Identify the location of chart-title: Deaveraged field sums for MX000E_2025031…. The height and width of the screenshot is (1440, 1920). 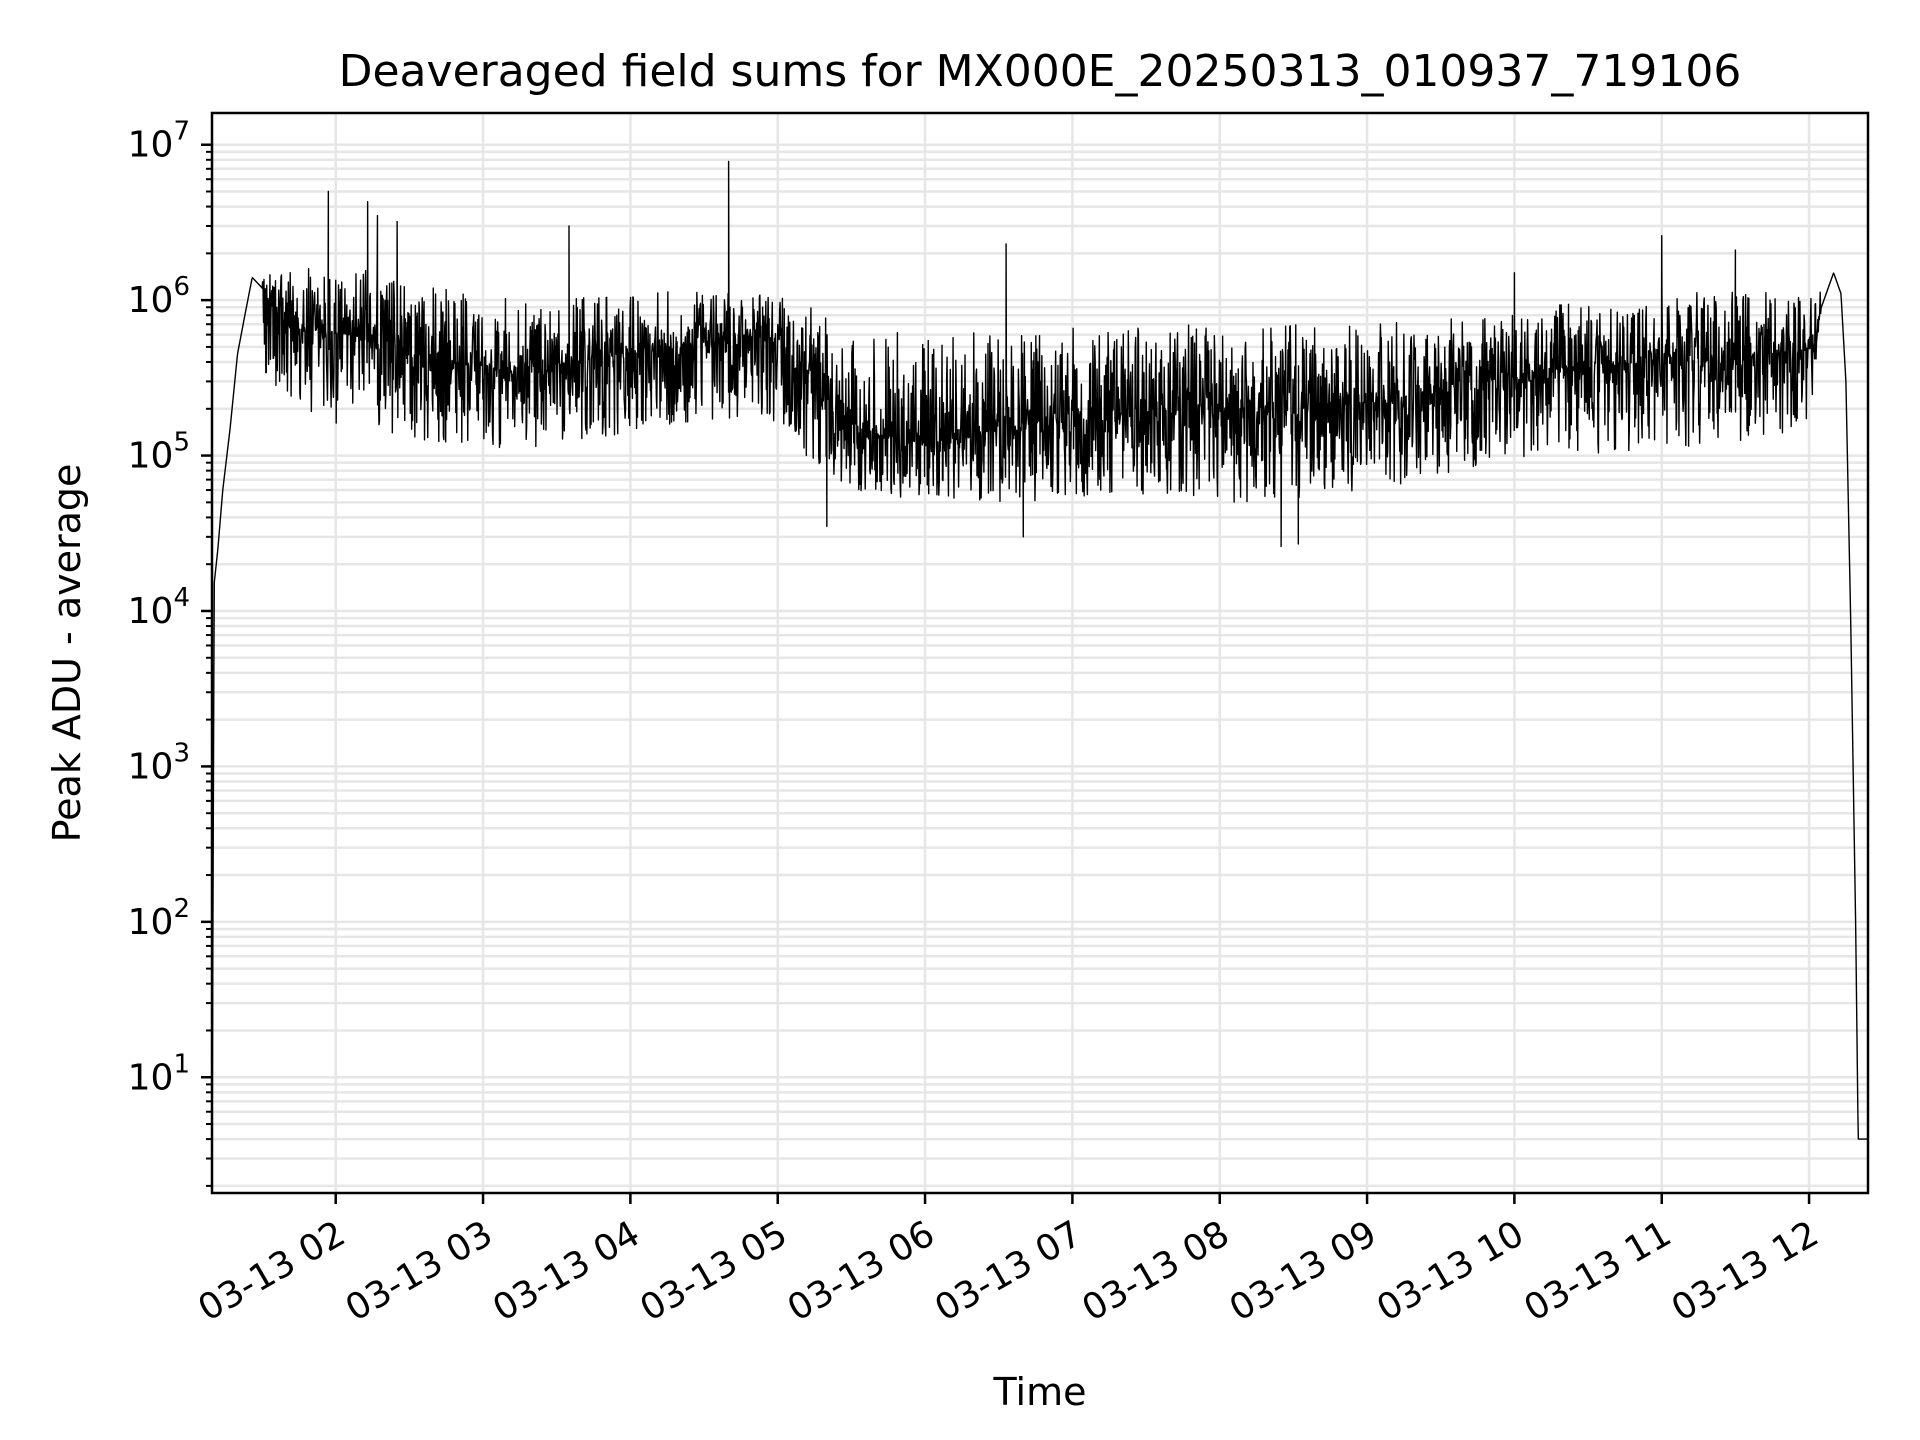
(1040, 71).